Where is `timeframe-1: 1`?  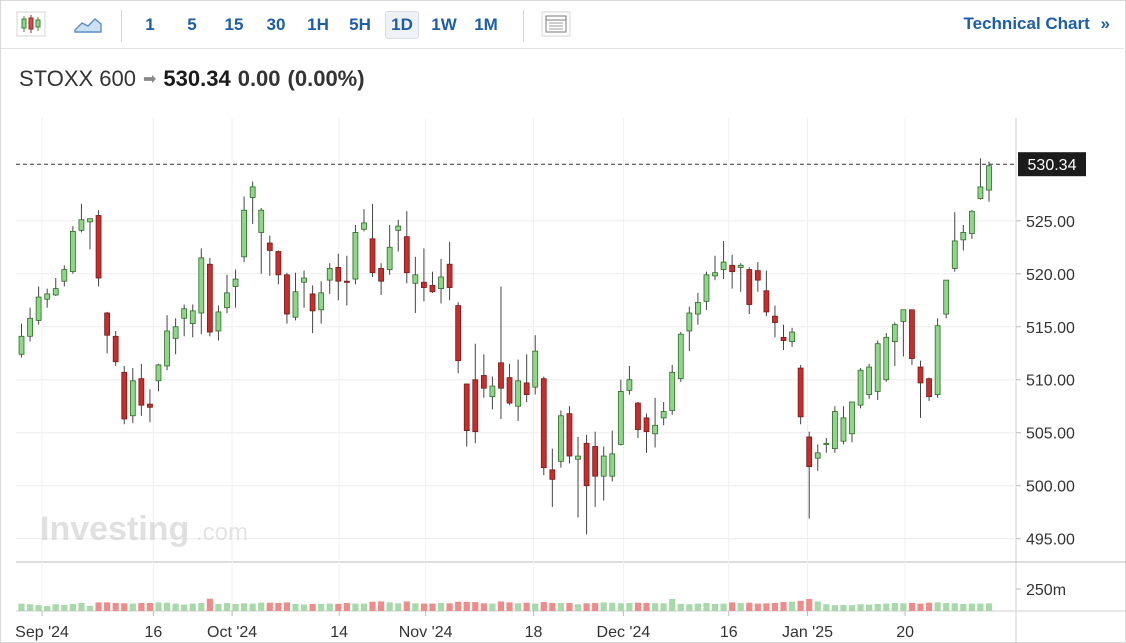
timeframe-1: 1 is located at coordinates (150, 24).